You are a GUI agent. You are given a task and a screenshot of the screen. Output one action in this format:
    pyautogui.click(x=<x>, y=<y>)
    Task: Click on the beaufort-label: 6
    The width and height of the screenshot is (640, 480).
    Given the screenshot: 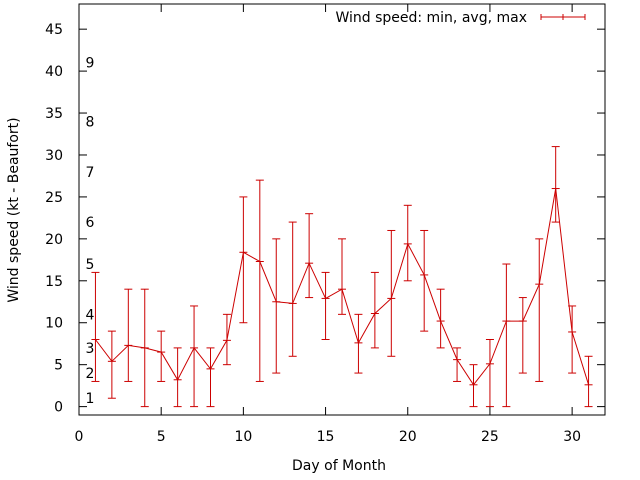 What is the action you would take?
    pyautogui.click(x=90, y=223)
    